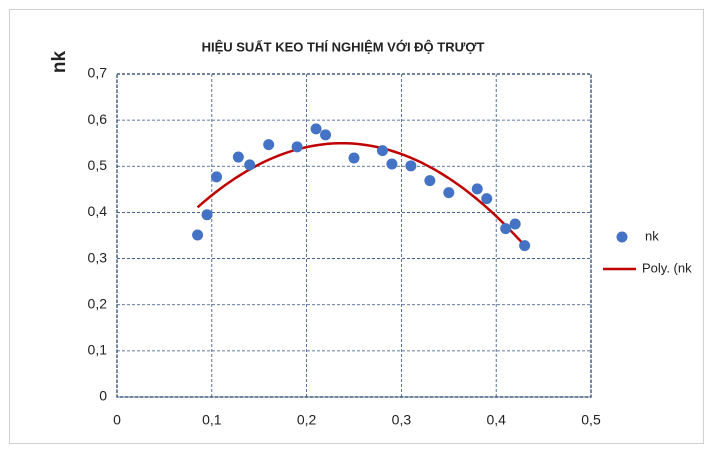 The height and width of the screenshot is (453, 713). Describe the element at coordinates (343, 46) in the screenshot. I see `chart-title: HIỆU SUẤT KEO THÍ NGHIỆM VỚI ĐỘ TRƯỢT` at that location.